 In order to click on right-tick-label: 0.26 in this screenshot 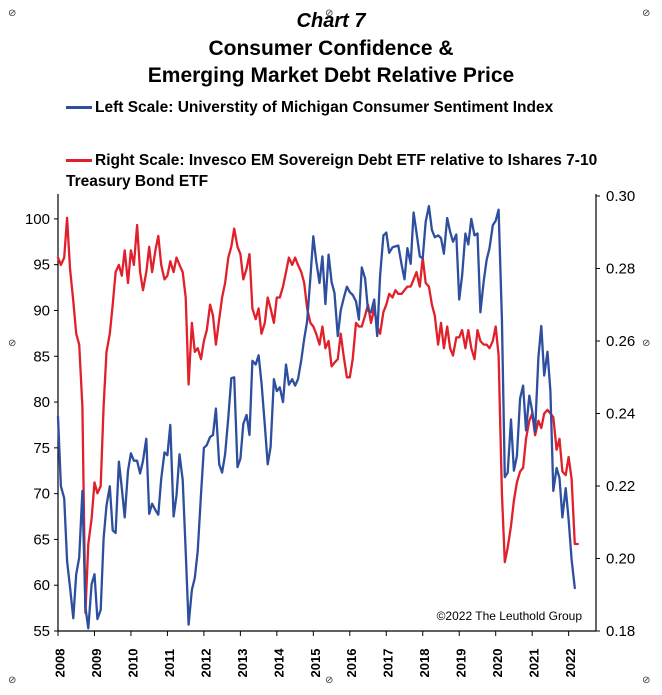, I will do `click(620, 341)`.